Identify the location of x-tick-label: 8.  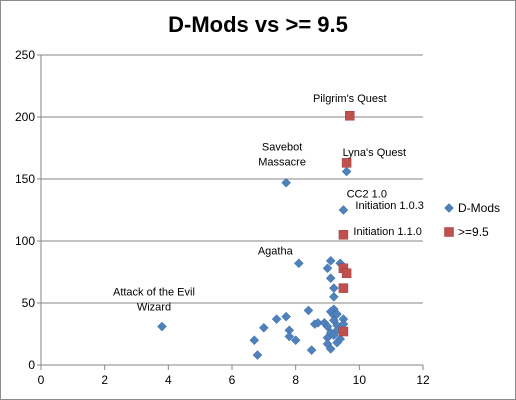
(295, 380).